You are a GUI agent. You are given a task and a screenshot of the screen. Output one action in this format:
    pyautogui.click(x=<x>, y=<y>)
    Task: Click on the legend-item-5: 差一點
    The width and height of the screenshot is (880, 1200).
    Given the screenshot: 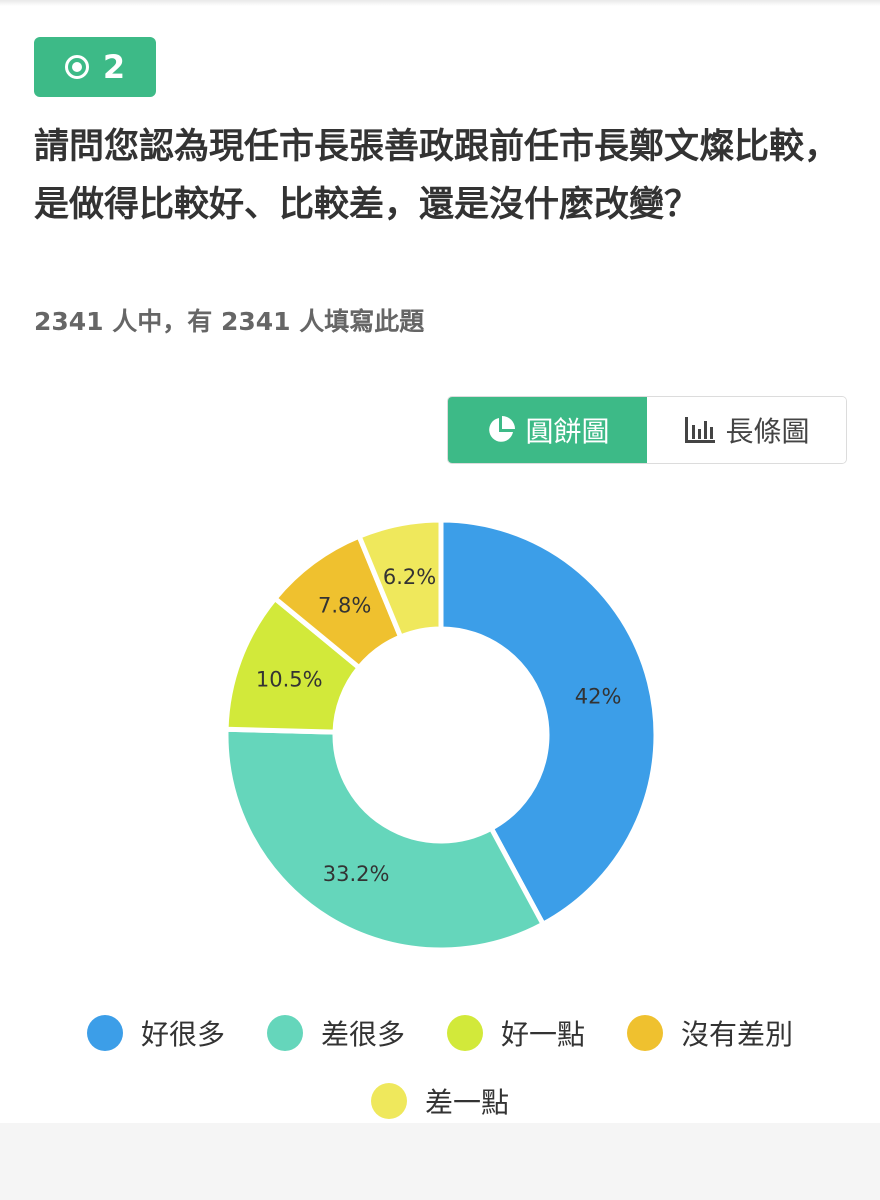 What is the action you would take?
    pyautogui.click(x=439, y=1101)
    